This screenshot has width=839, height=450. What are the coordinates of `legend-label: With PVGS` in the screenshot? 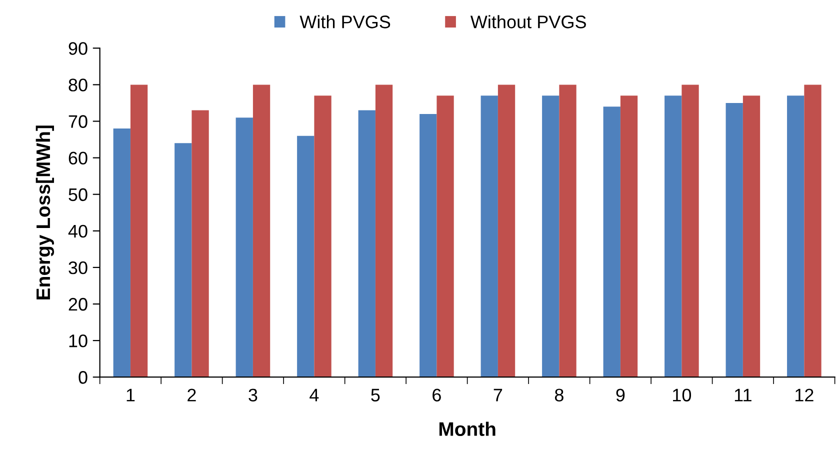 It's located at (345, 21).